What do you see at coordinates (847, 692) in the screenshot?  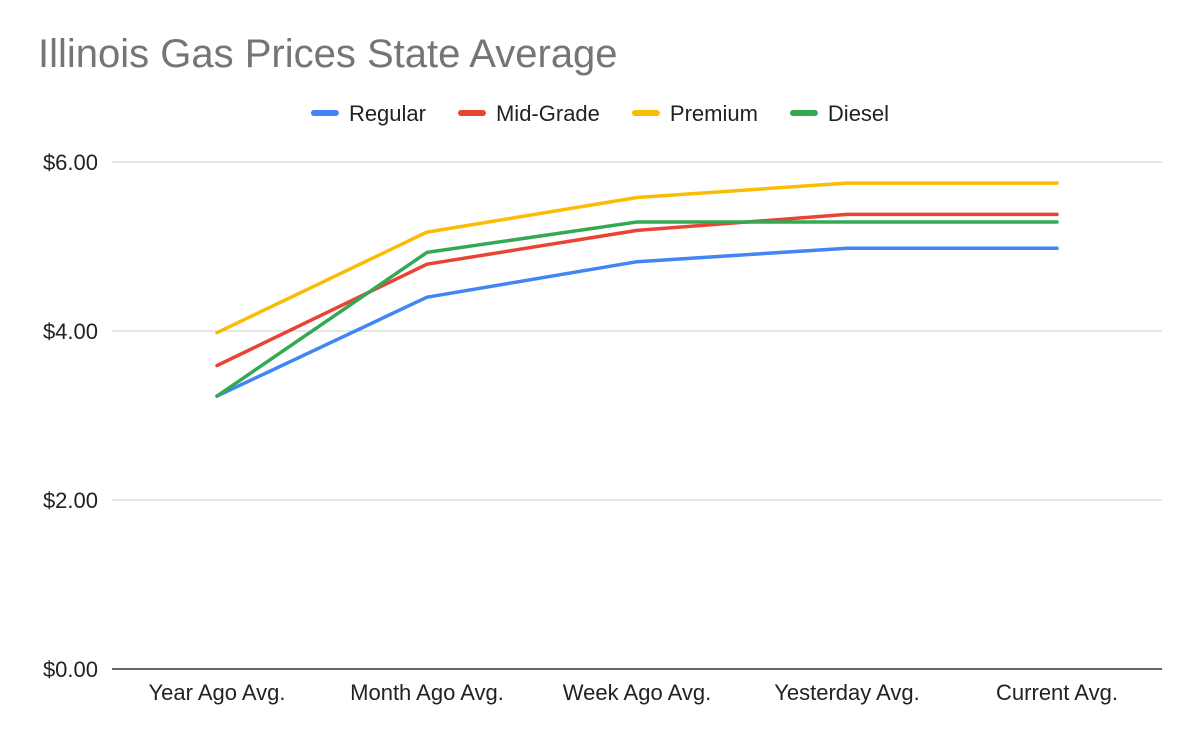 I see `x-tick-label: Yesterday Avg.` at bounding box center [847, 692].